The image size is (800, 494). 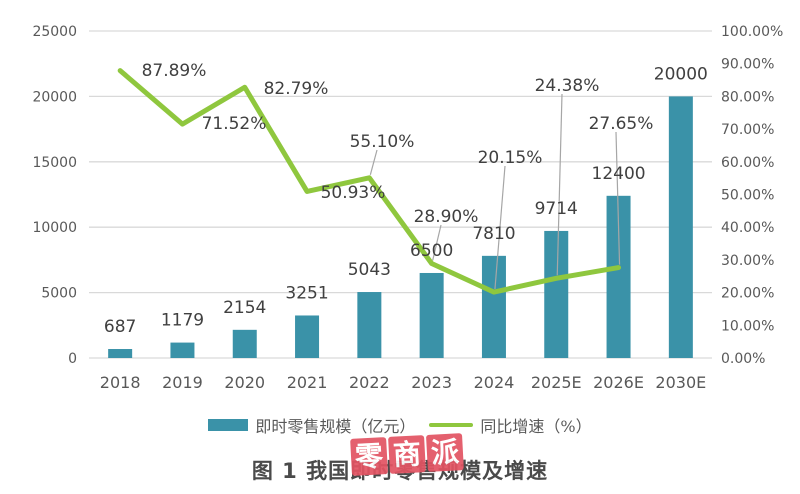 I want to click on y-axis-right-tick-label: 80.00%, so click(x=747, y=97).